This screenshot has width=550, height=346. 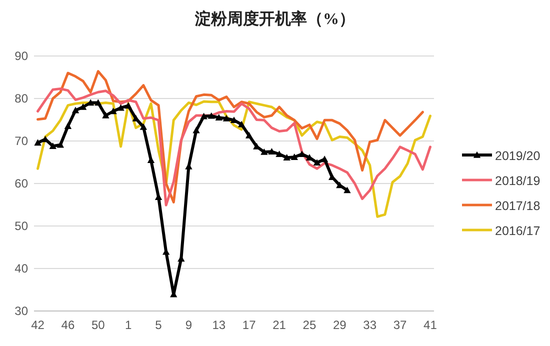 What do you see at coordinates (431, 325) in the screenshot?
I see `x-tick-label: 41` at bounding box center [431, 325].